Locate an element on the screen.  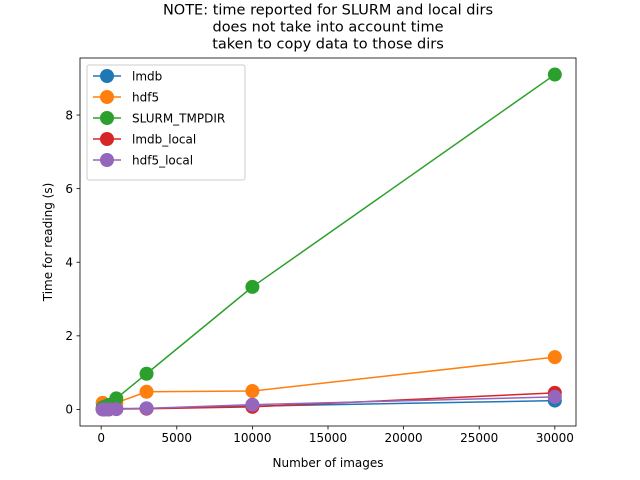
x-axis-title: Number of images is located at coordinates (327, 463).